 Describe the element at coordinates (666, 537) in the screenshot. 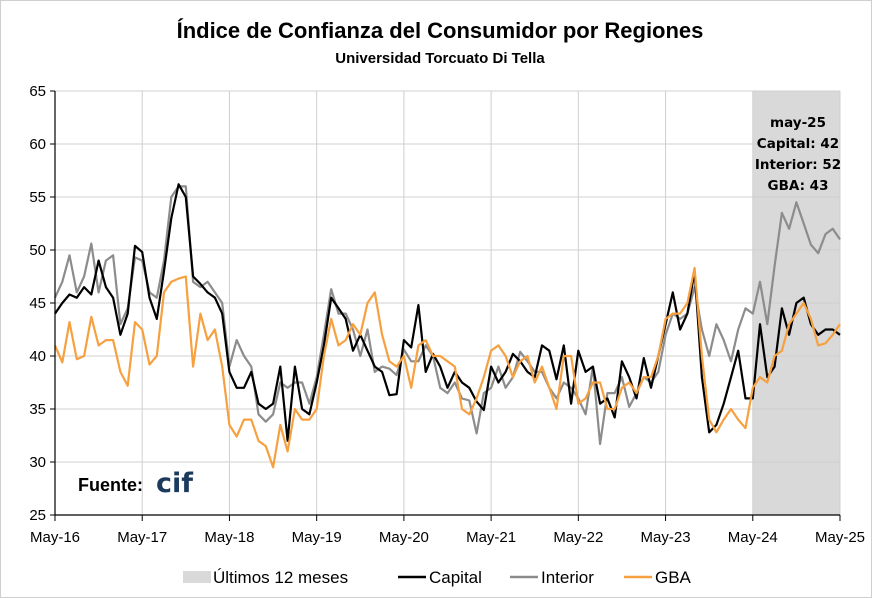

I see `x-tick-label: May-23` at that location.